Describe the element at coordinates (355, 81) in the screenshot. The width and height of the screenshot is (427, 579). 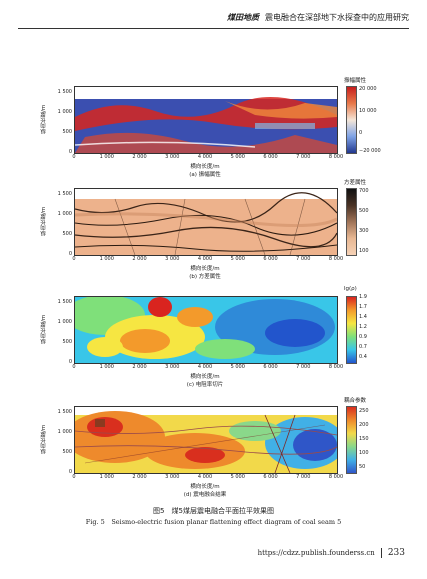
I see `colorbar-title: 振幅属性` at that location.